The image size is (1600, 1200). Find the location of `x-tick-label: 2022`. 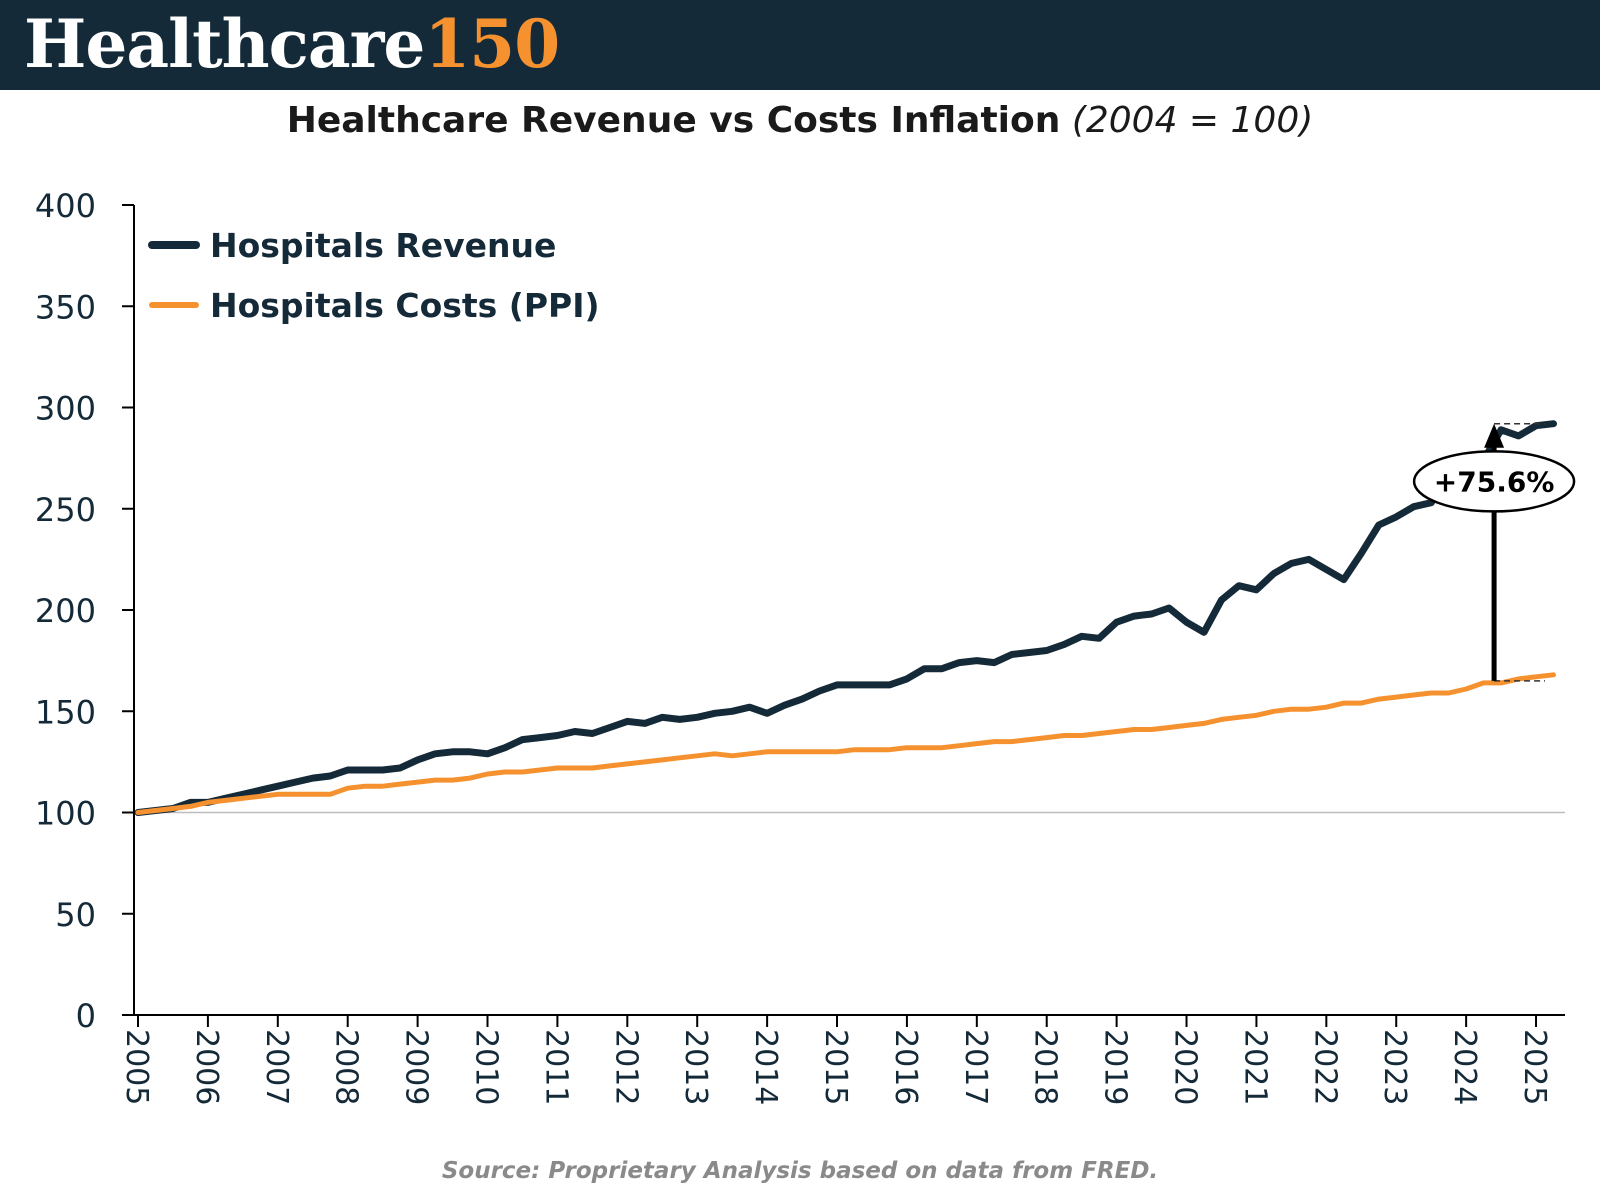

x-tick-label: 2022 is located at coordinates (1324, 1067).